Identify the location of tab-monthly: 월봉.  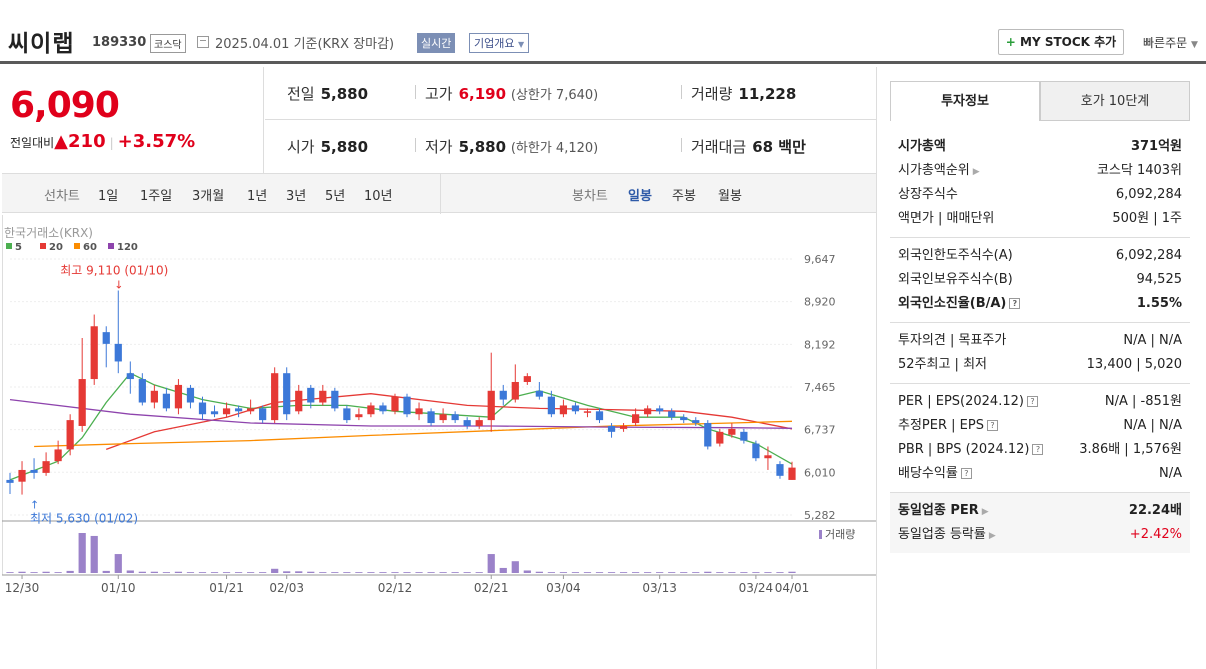
(730, 196).